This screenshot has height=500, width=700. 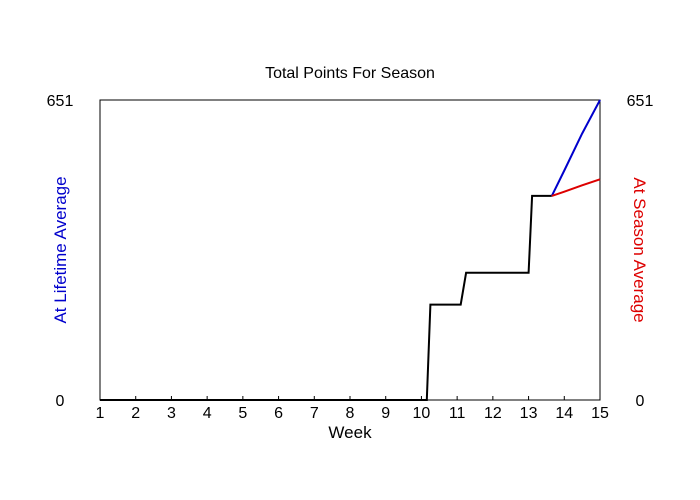 What do you see at coordinates (350, 73) in the screenshot?
I see `chart-title: Total Points For Season` at bounding box center [350, 73].